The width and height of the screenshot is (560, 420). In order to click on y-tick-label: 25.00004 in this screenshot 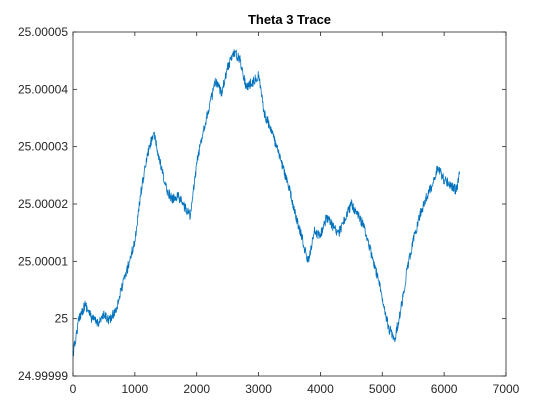, I will do `click(43, 89)`.